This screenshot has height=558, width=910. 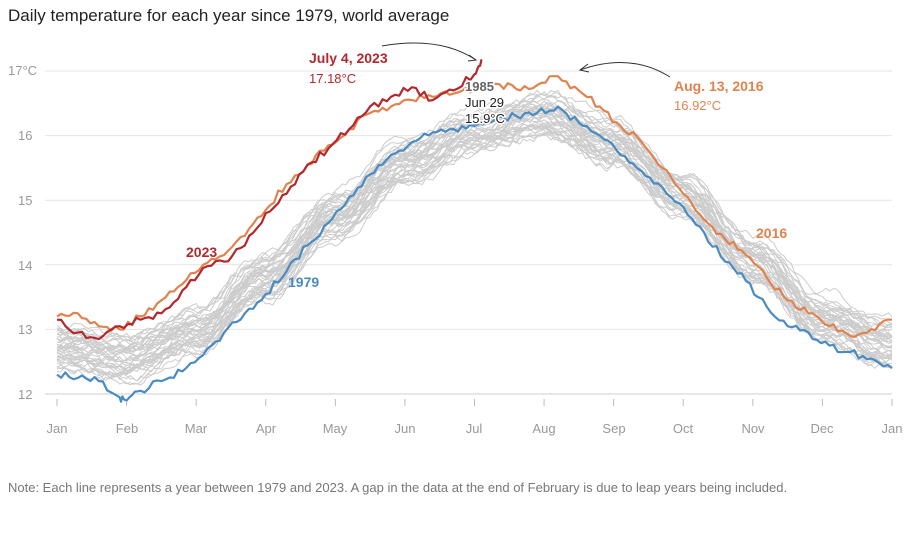 I want to click on aug13-title: Aug. 13, 2016, so click(x=719, y=86).